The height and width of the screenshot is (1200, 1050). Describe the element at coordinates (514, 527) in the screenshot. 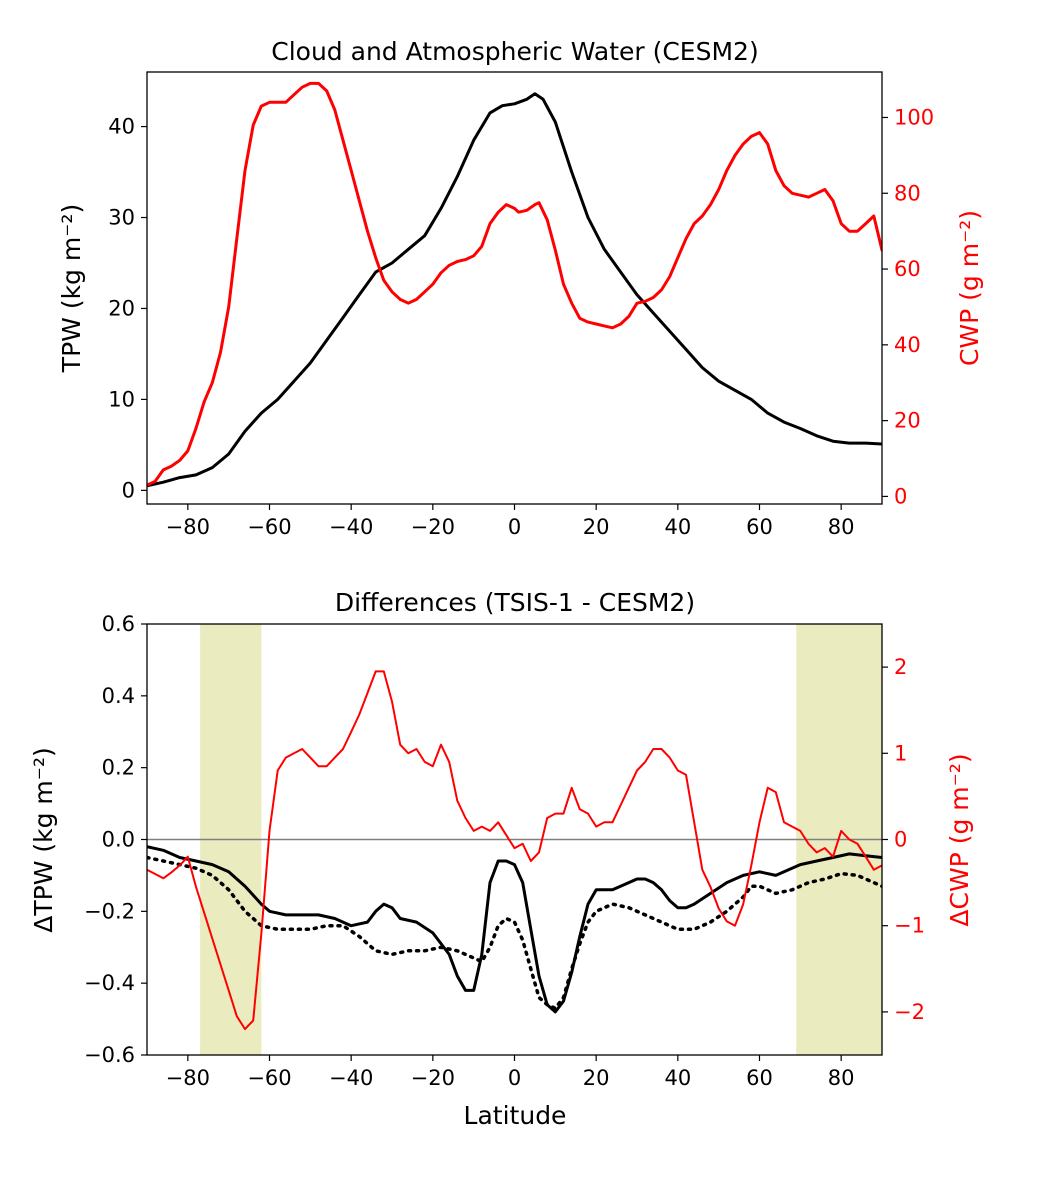

I see `top-plot-xtick-label-4: 0` at that location.